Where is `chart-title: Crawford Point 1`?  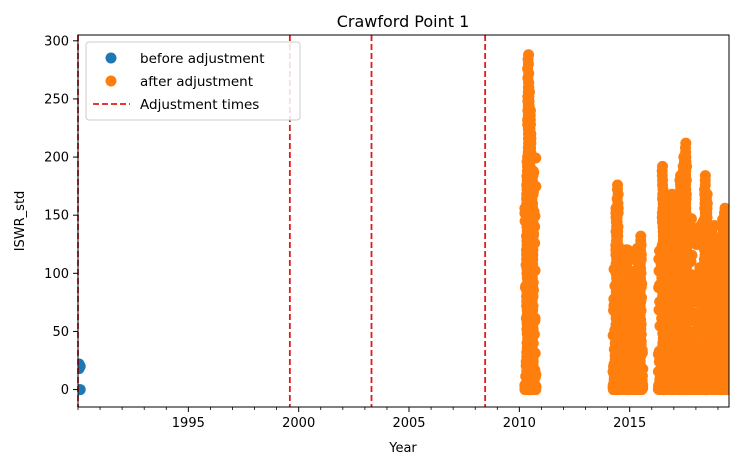
chart-title: Crawford Point 1 is located at coordinates (403, 21).